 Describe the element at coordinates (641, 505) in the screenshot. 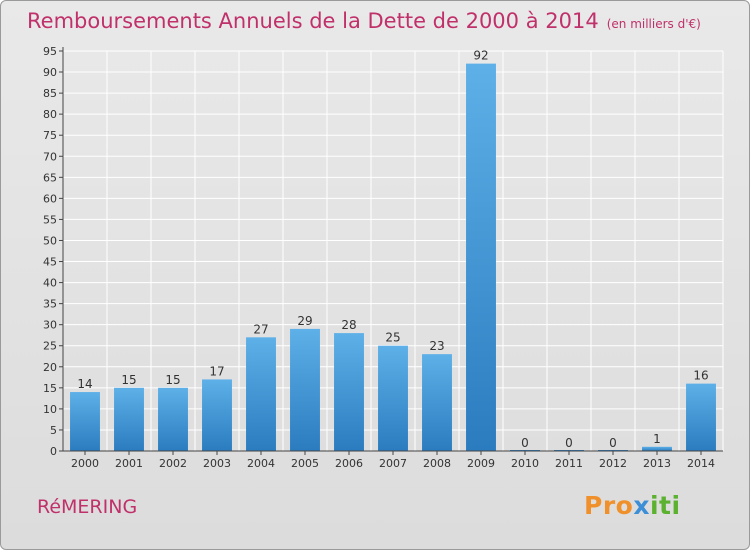

I see `logo-part-2: x` at that location.